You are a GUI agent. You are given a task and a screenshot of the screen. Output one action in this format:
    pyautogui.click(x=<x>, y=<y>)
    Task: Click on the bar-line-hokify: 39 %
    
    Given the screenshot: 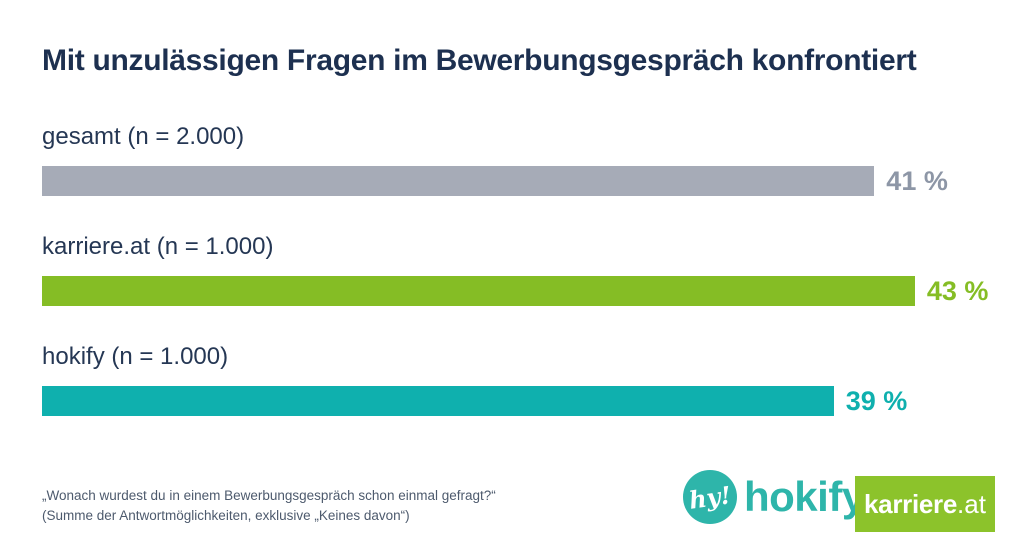 What is the action you would take?
    pyautogui.click(x=533, y=401)
    